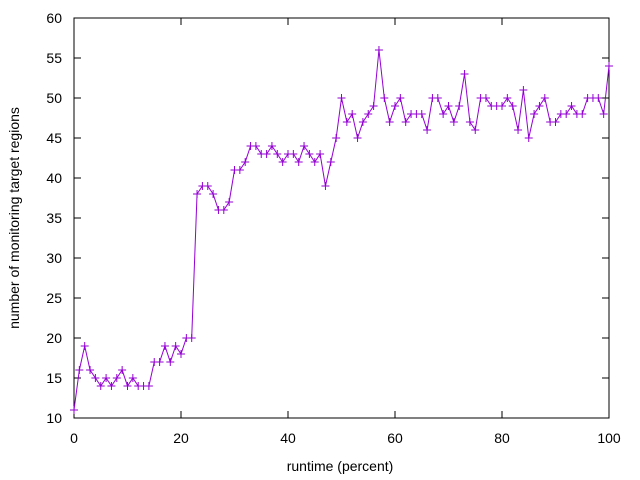  I want to click on x-tick-label: 60, so click(395, 438).